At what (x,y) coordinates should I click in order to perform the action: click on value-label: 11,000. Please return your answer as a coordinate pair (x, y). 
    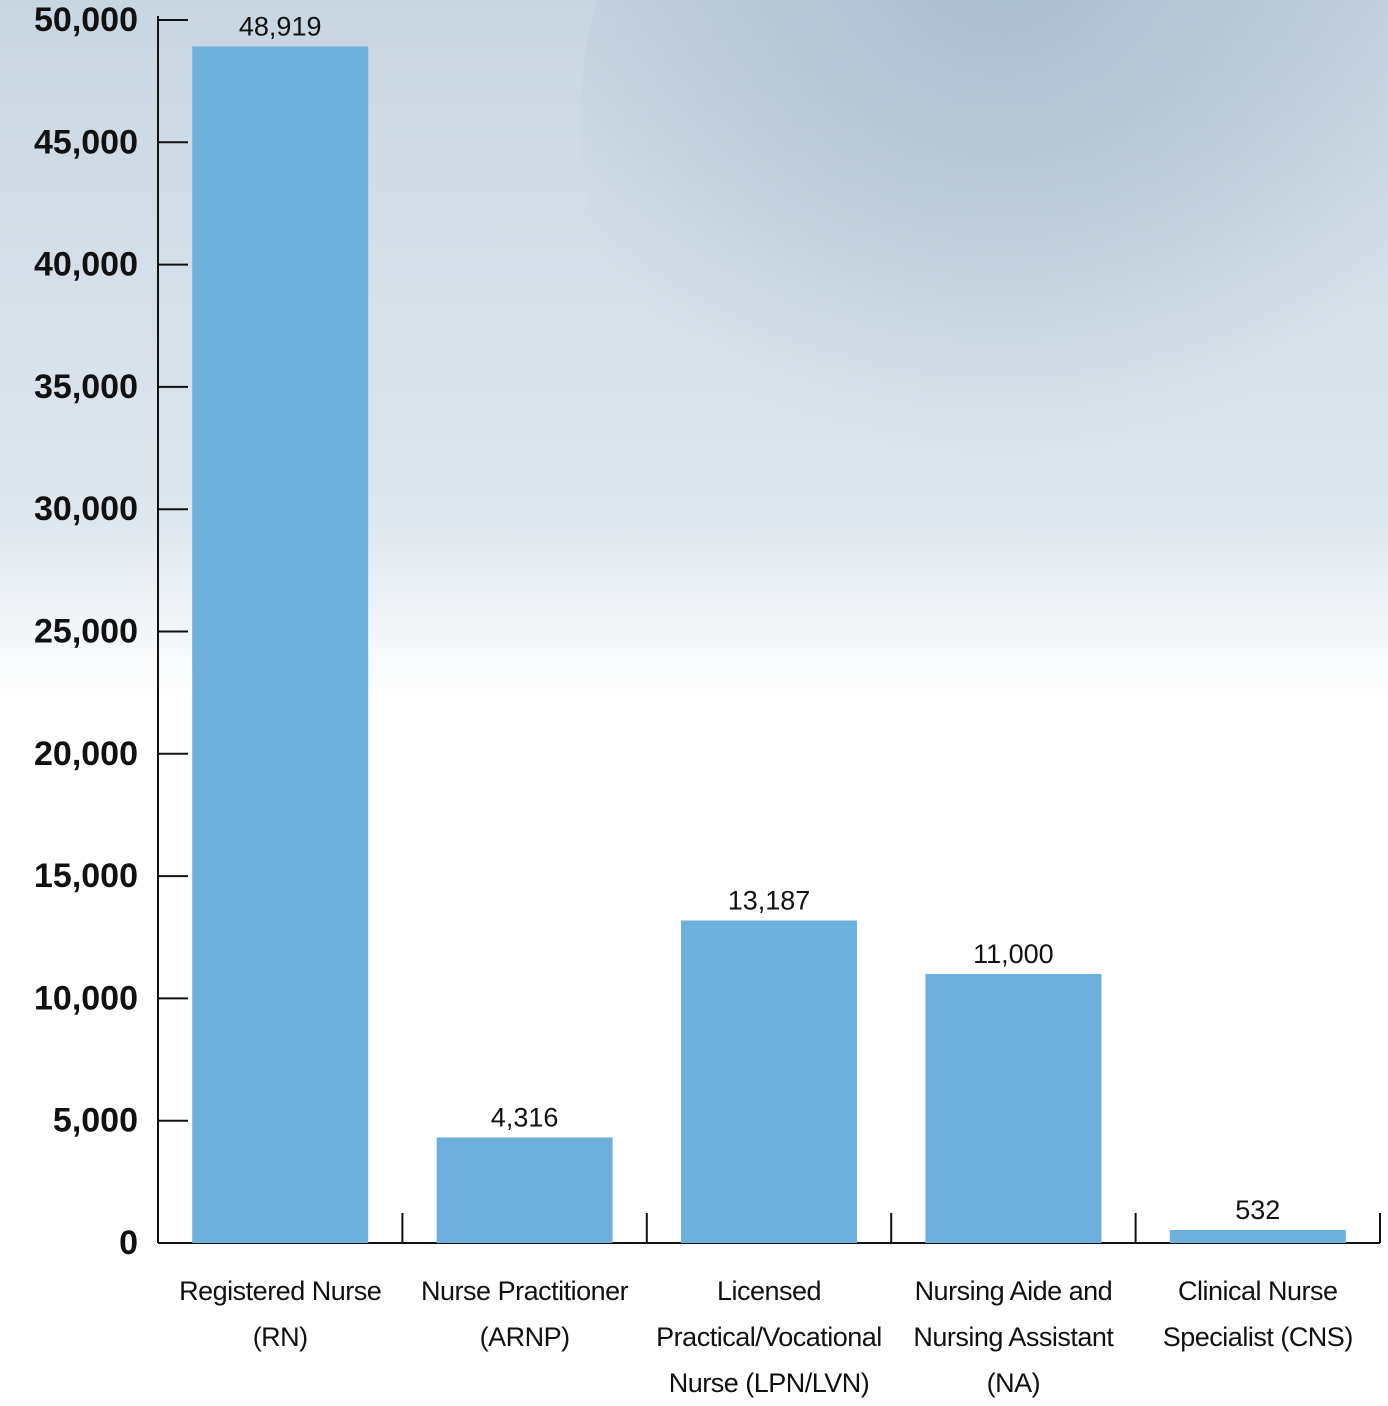
    Looking at the image, I should click on (1013, 954).